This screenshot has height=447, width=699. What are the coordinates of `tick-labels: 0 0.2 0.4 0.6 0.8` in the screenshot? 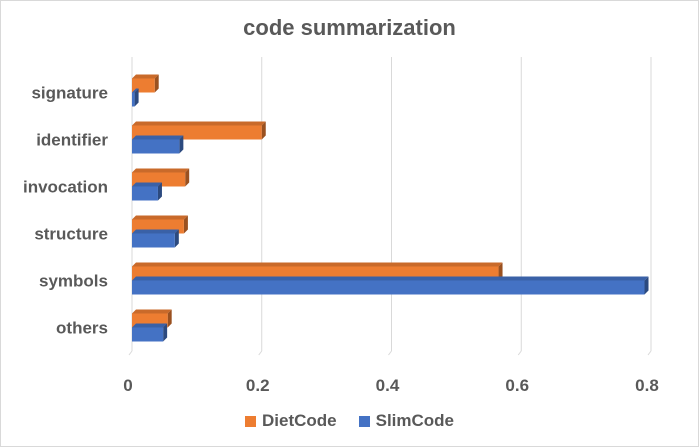 It's located at (391, 385).